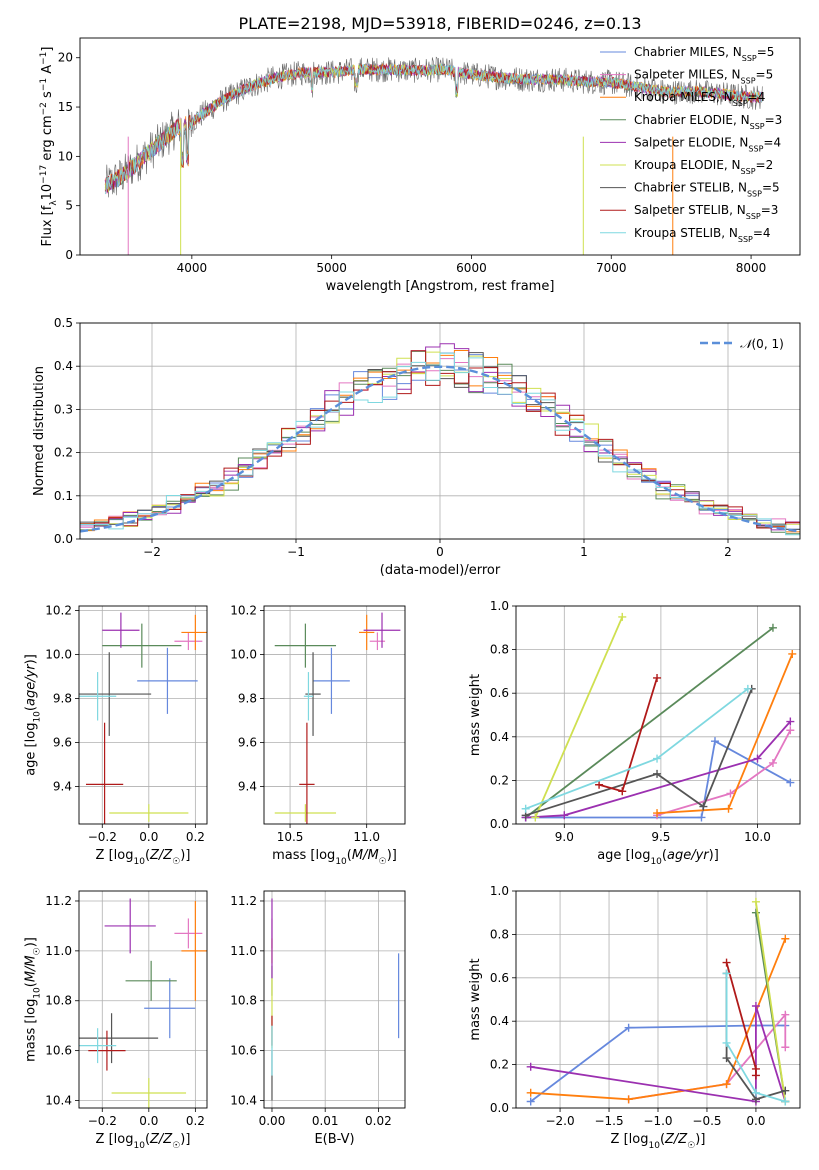 The image size is (819, 1170). I want to click on grid-lines, so click(334, 715).